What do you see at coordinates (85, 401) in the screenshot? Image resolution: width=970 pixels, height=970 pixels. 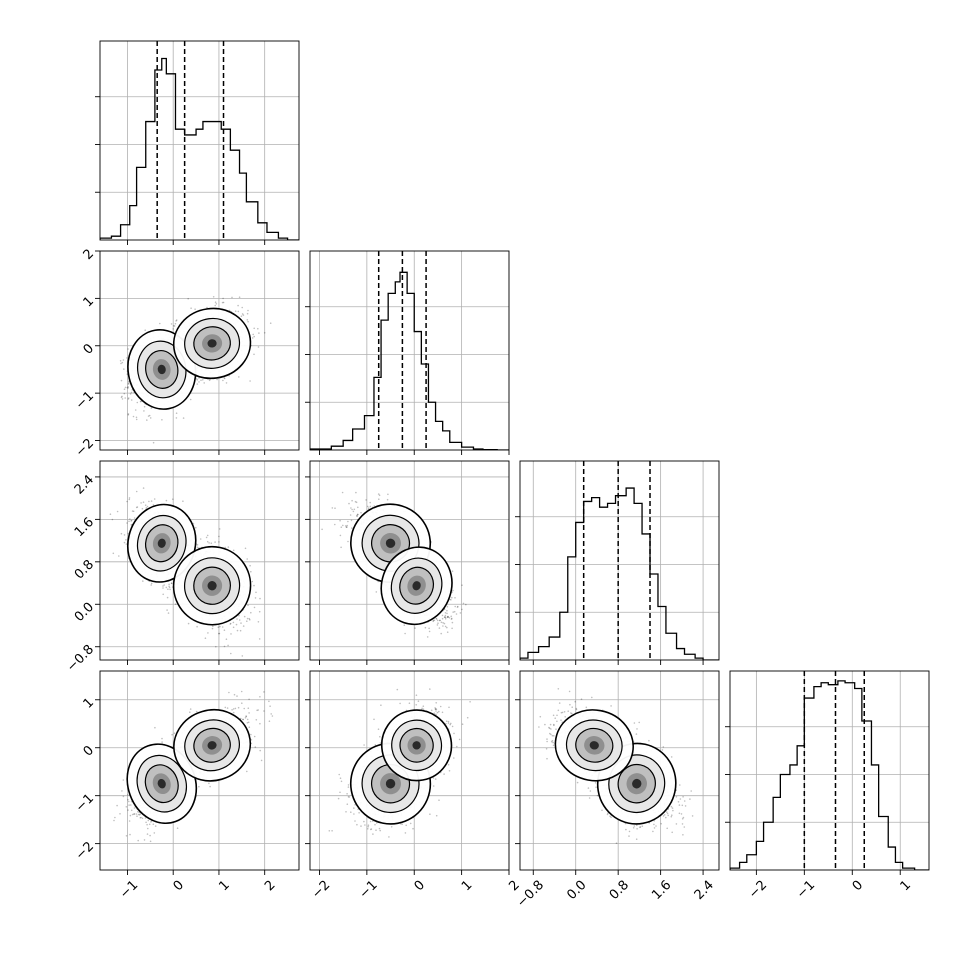 I see `y-tick-label-1-1: −1` at bounding box center [85, 401].